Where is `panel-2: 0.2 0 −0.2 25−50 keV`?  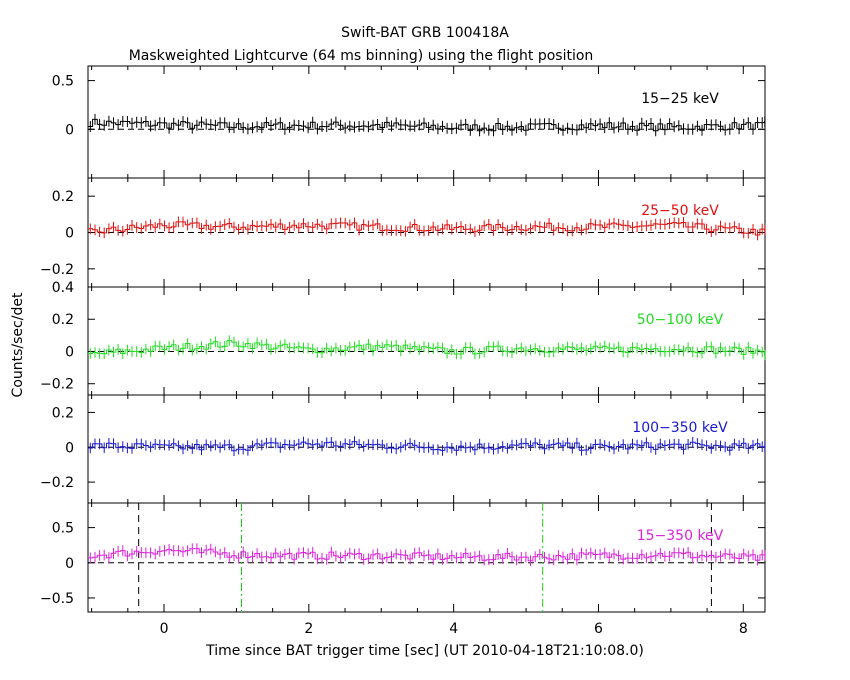 panel-2: 0.2 0 −0.2 25−50 keV is located at coordinates (403, 232).